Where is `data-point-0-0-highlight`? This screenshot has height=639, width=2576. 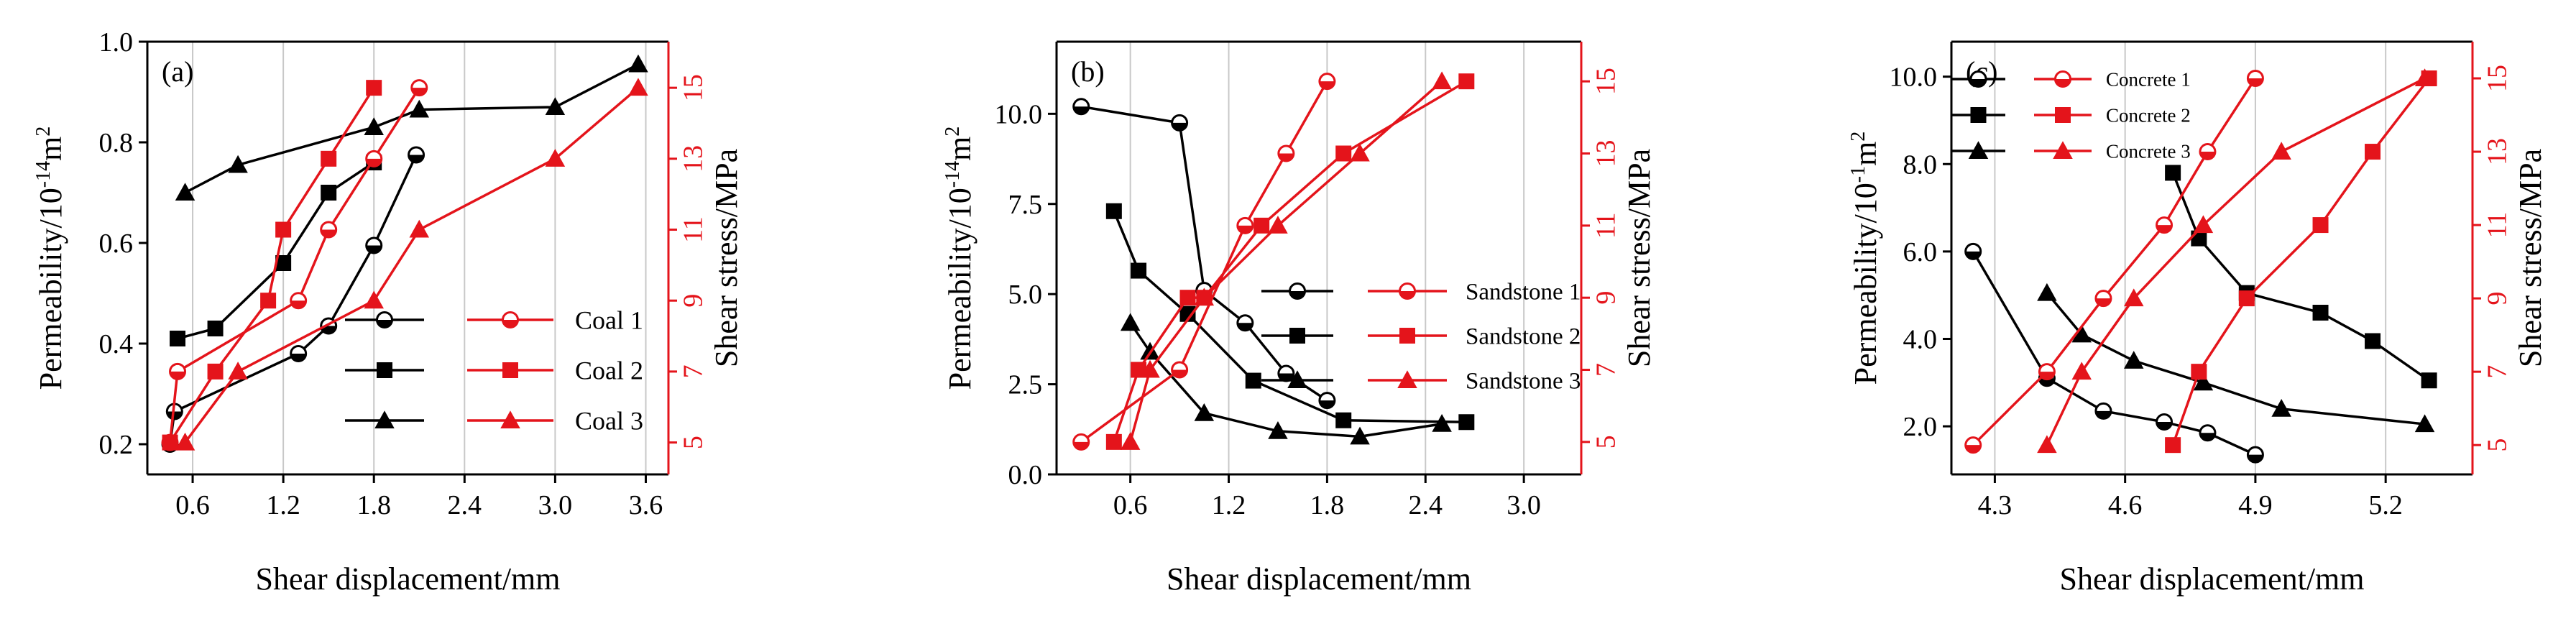 data-point-0-0-highlight is located at coordinates (1081, 103).